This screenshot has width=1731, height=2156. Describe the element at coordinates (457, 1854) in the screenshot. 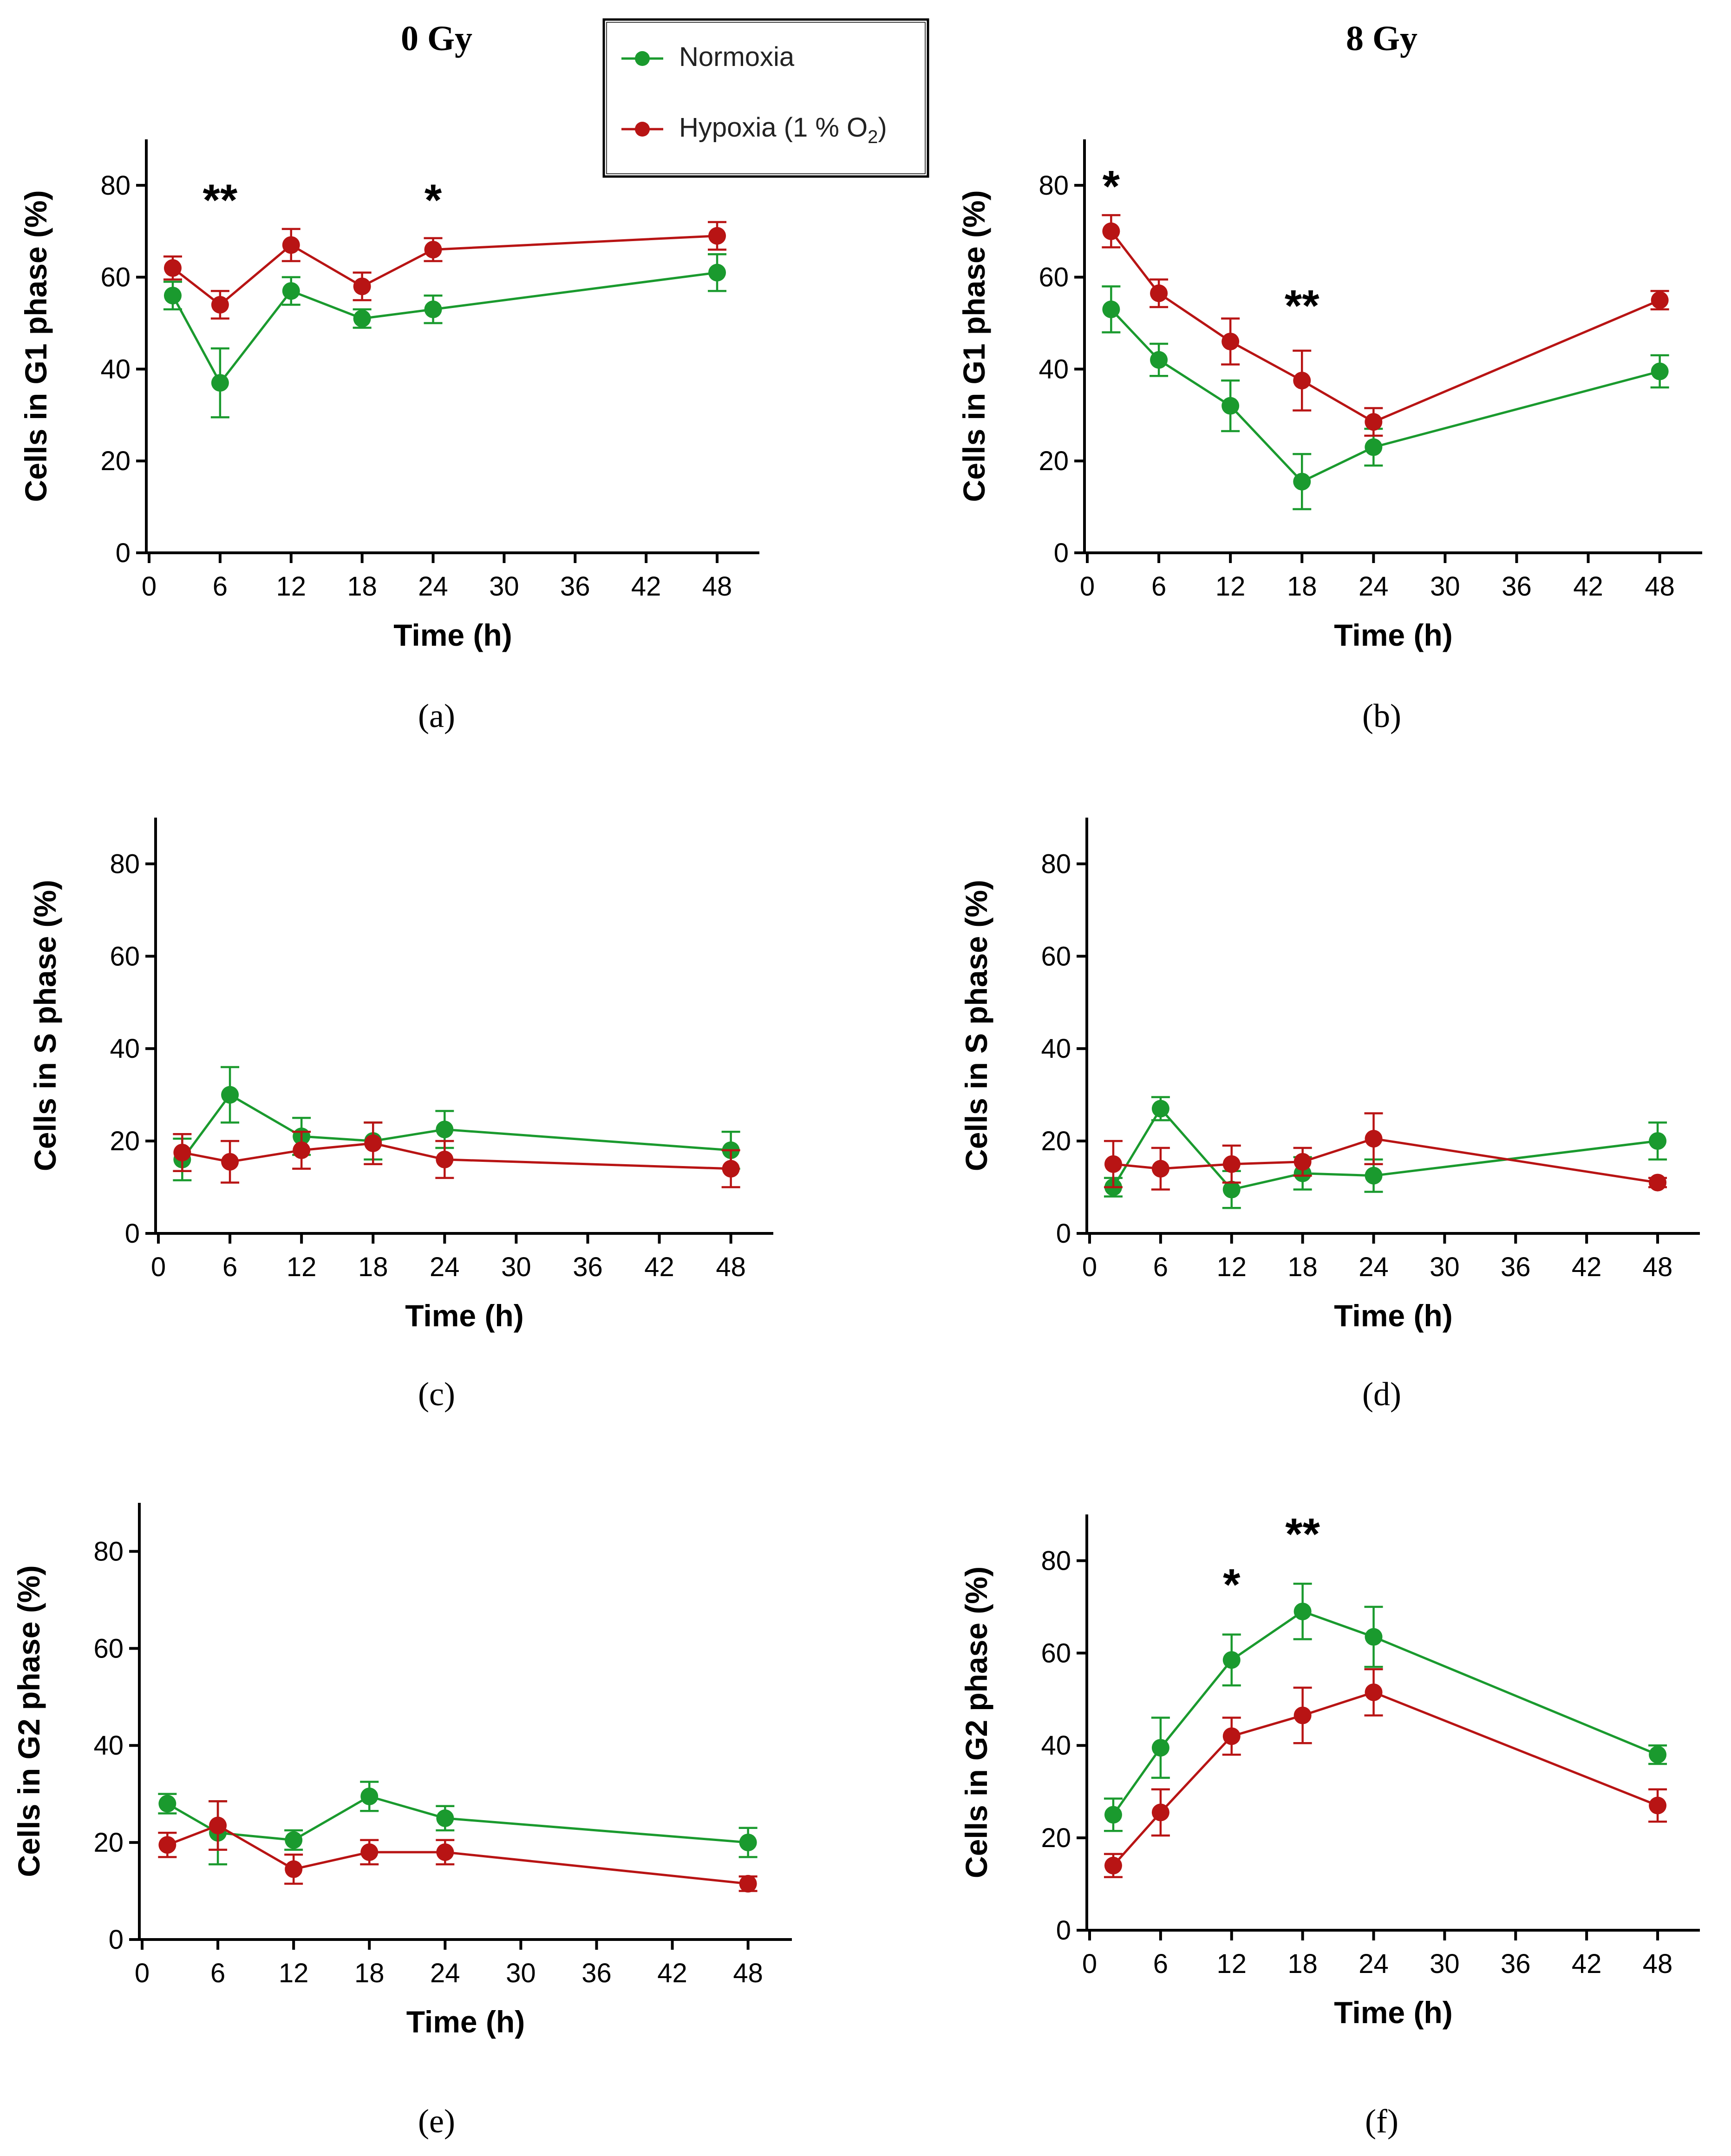

I see `series-line-hypoxia-e` at that location.